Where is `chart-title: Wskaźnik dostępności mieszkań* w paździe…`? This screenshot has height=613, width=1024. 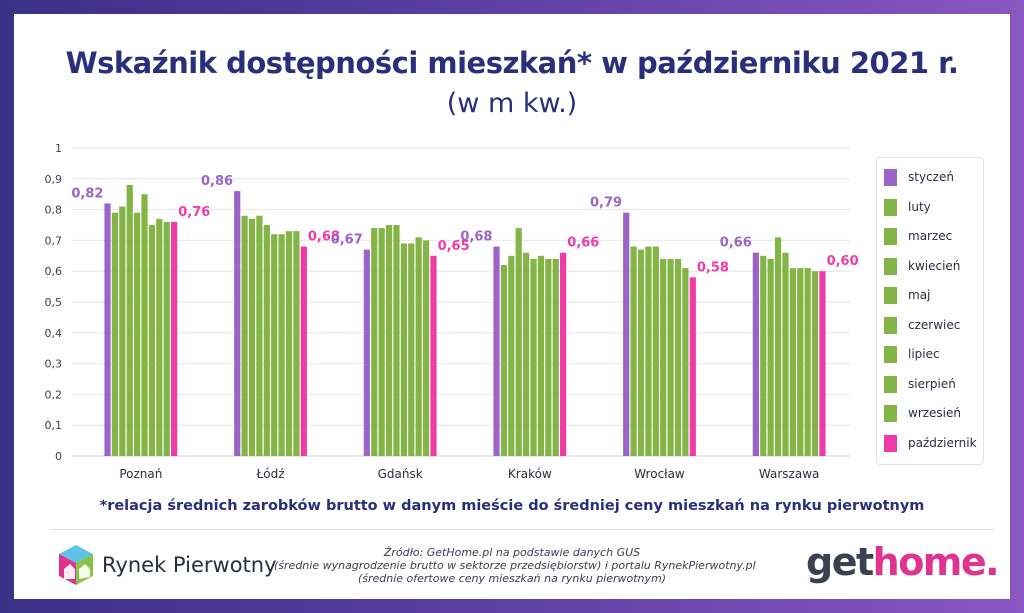
chart-title: Wskaźnik dostępności mieszkań* w paździe… is located at coordinates (512, 63).